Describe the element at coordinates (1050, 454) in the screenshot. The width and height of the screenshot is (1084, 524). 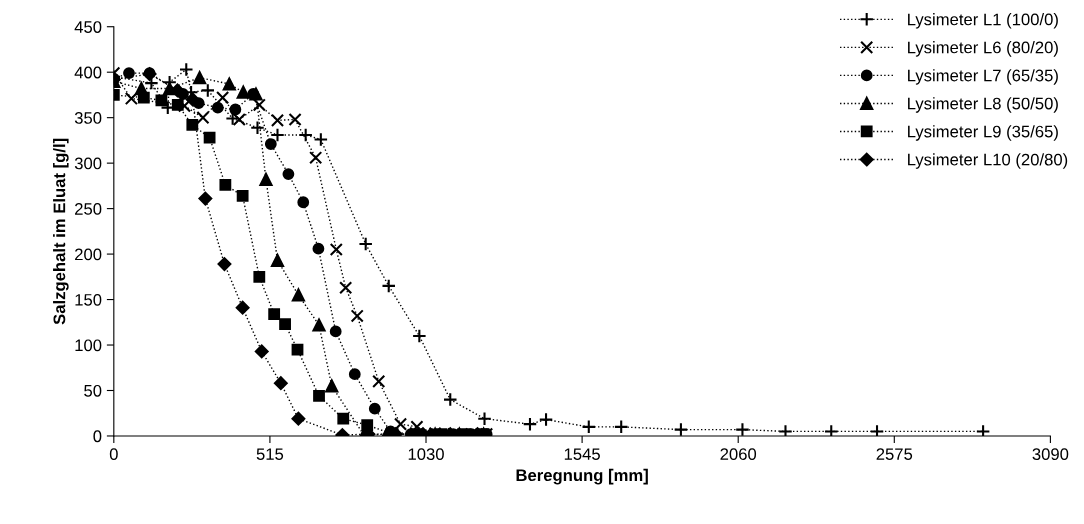
I see `x-tick-label: 3090` at that location.